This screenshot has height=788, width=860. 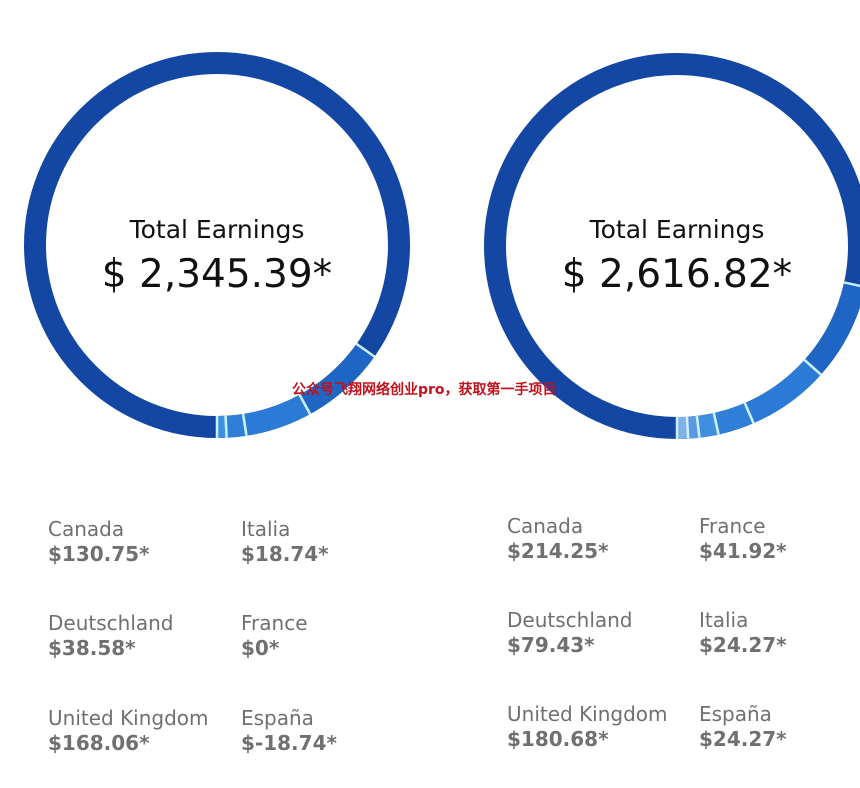 What do you see at coordinates (92, 648) in the screenshot?
I see `region-value: $38.58*` at bounding box center [92, 648].